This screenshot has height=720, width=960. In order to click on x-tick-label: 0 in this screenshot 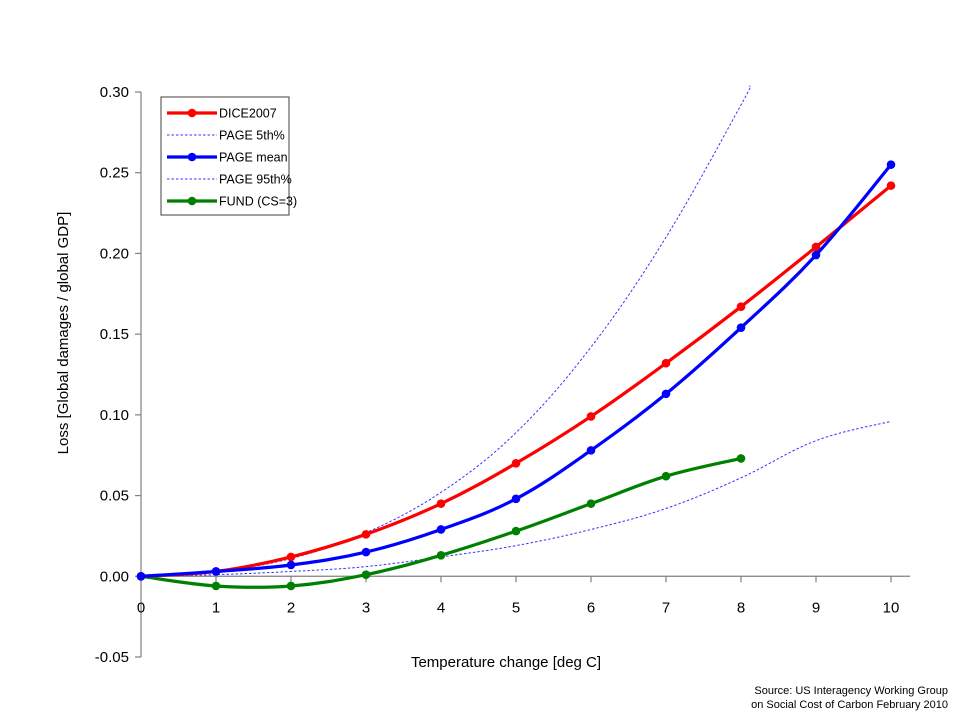, I will do `click(141, 607)`.